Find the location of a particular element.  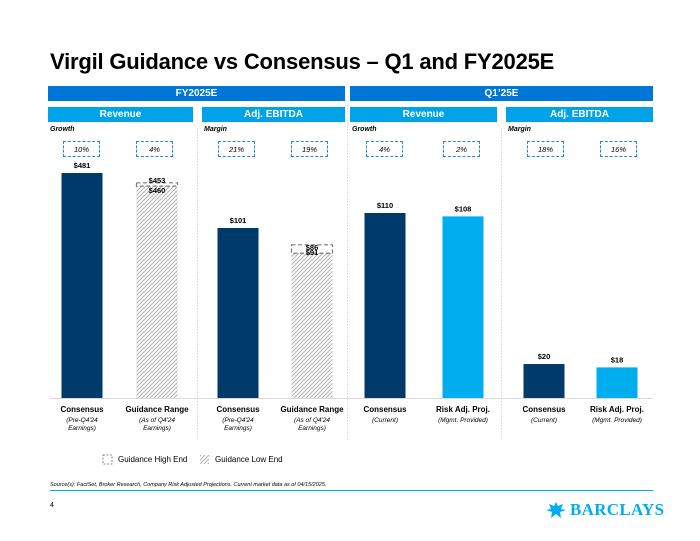

margin-pill: 18% is located at coordinates (545, 149).